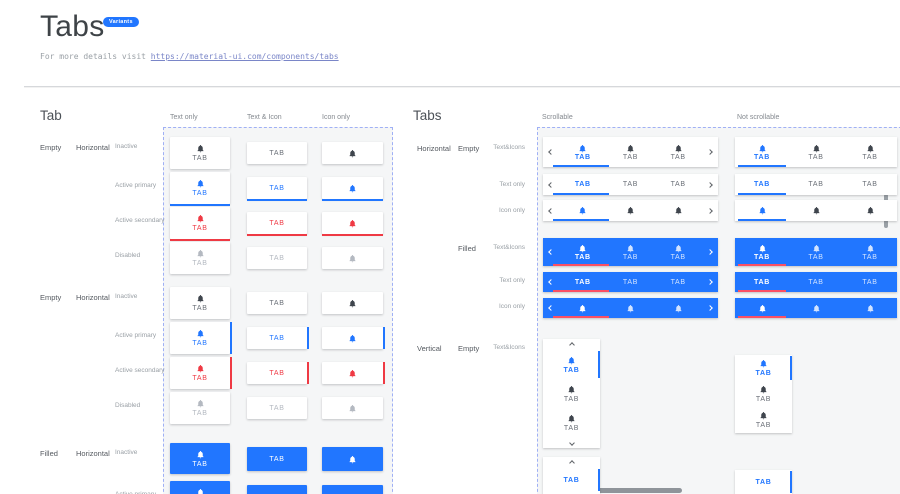 The height and width of the screenshot is (494, 900). Describe the element at coordinates (244, 56) in the screenshot. I see `docs-link: https://material-ui.com/components/tabs` at that location.